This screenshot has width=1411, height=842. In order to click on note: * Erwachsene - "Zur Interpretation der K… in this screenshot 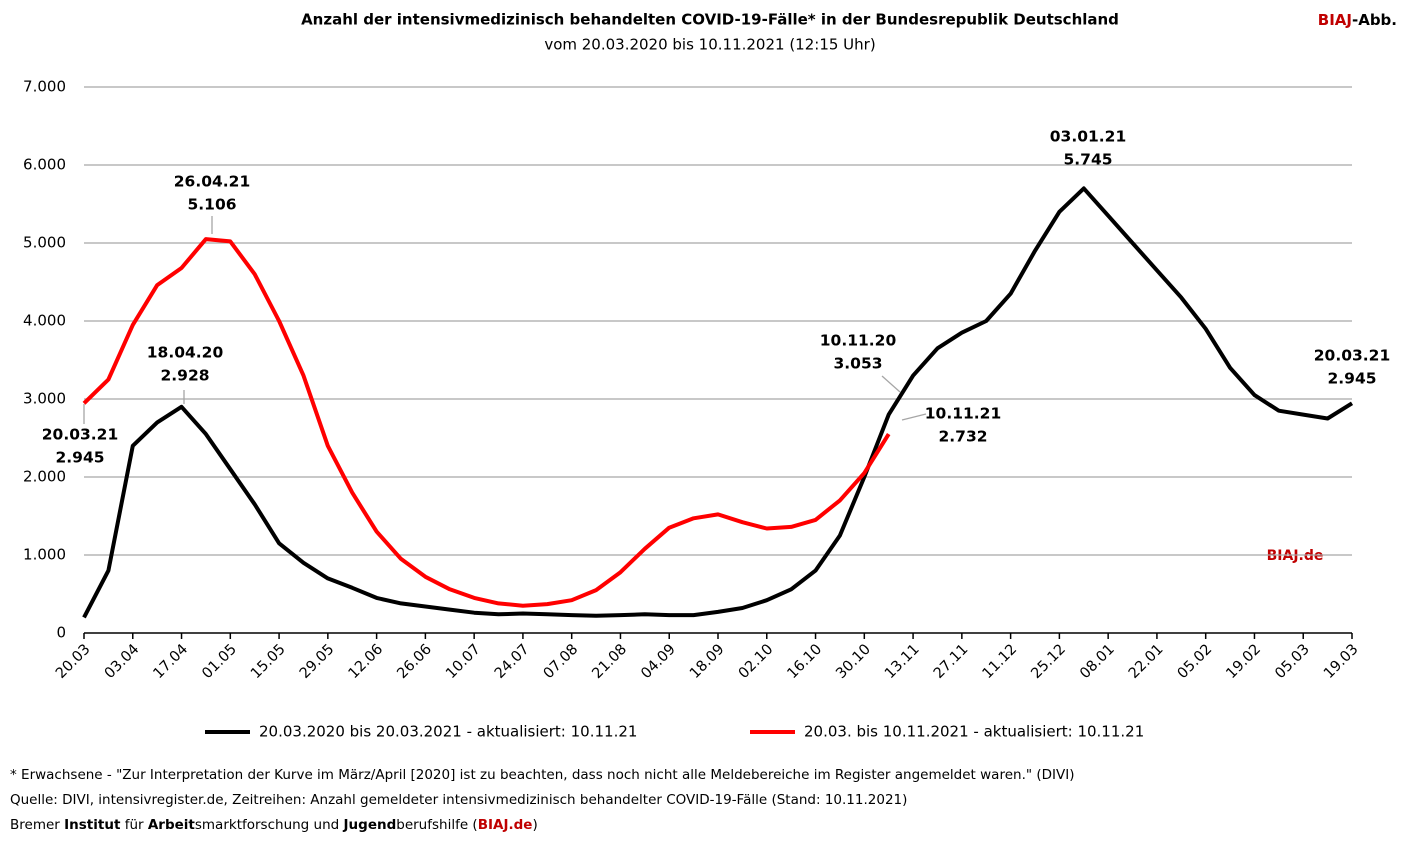, I will do `click(542, 775)`.